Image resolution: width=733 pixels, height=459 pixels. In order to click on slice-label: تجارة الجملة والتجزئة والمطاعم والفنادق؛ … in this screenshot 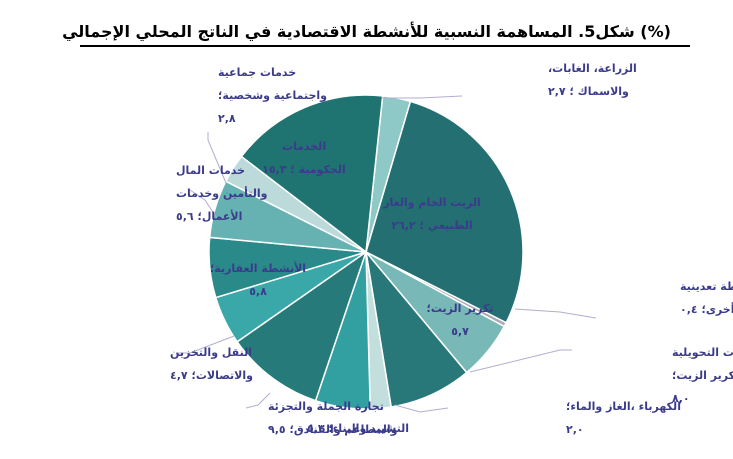, I will do `click(333, 418)`.